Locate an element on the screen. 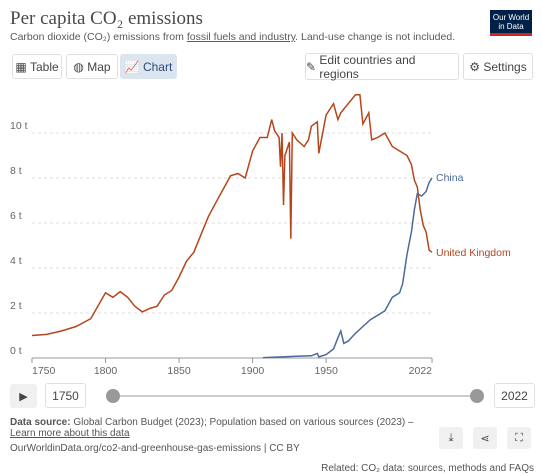  tab-label: Chart is located at coordinates (157, 66).